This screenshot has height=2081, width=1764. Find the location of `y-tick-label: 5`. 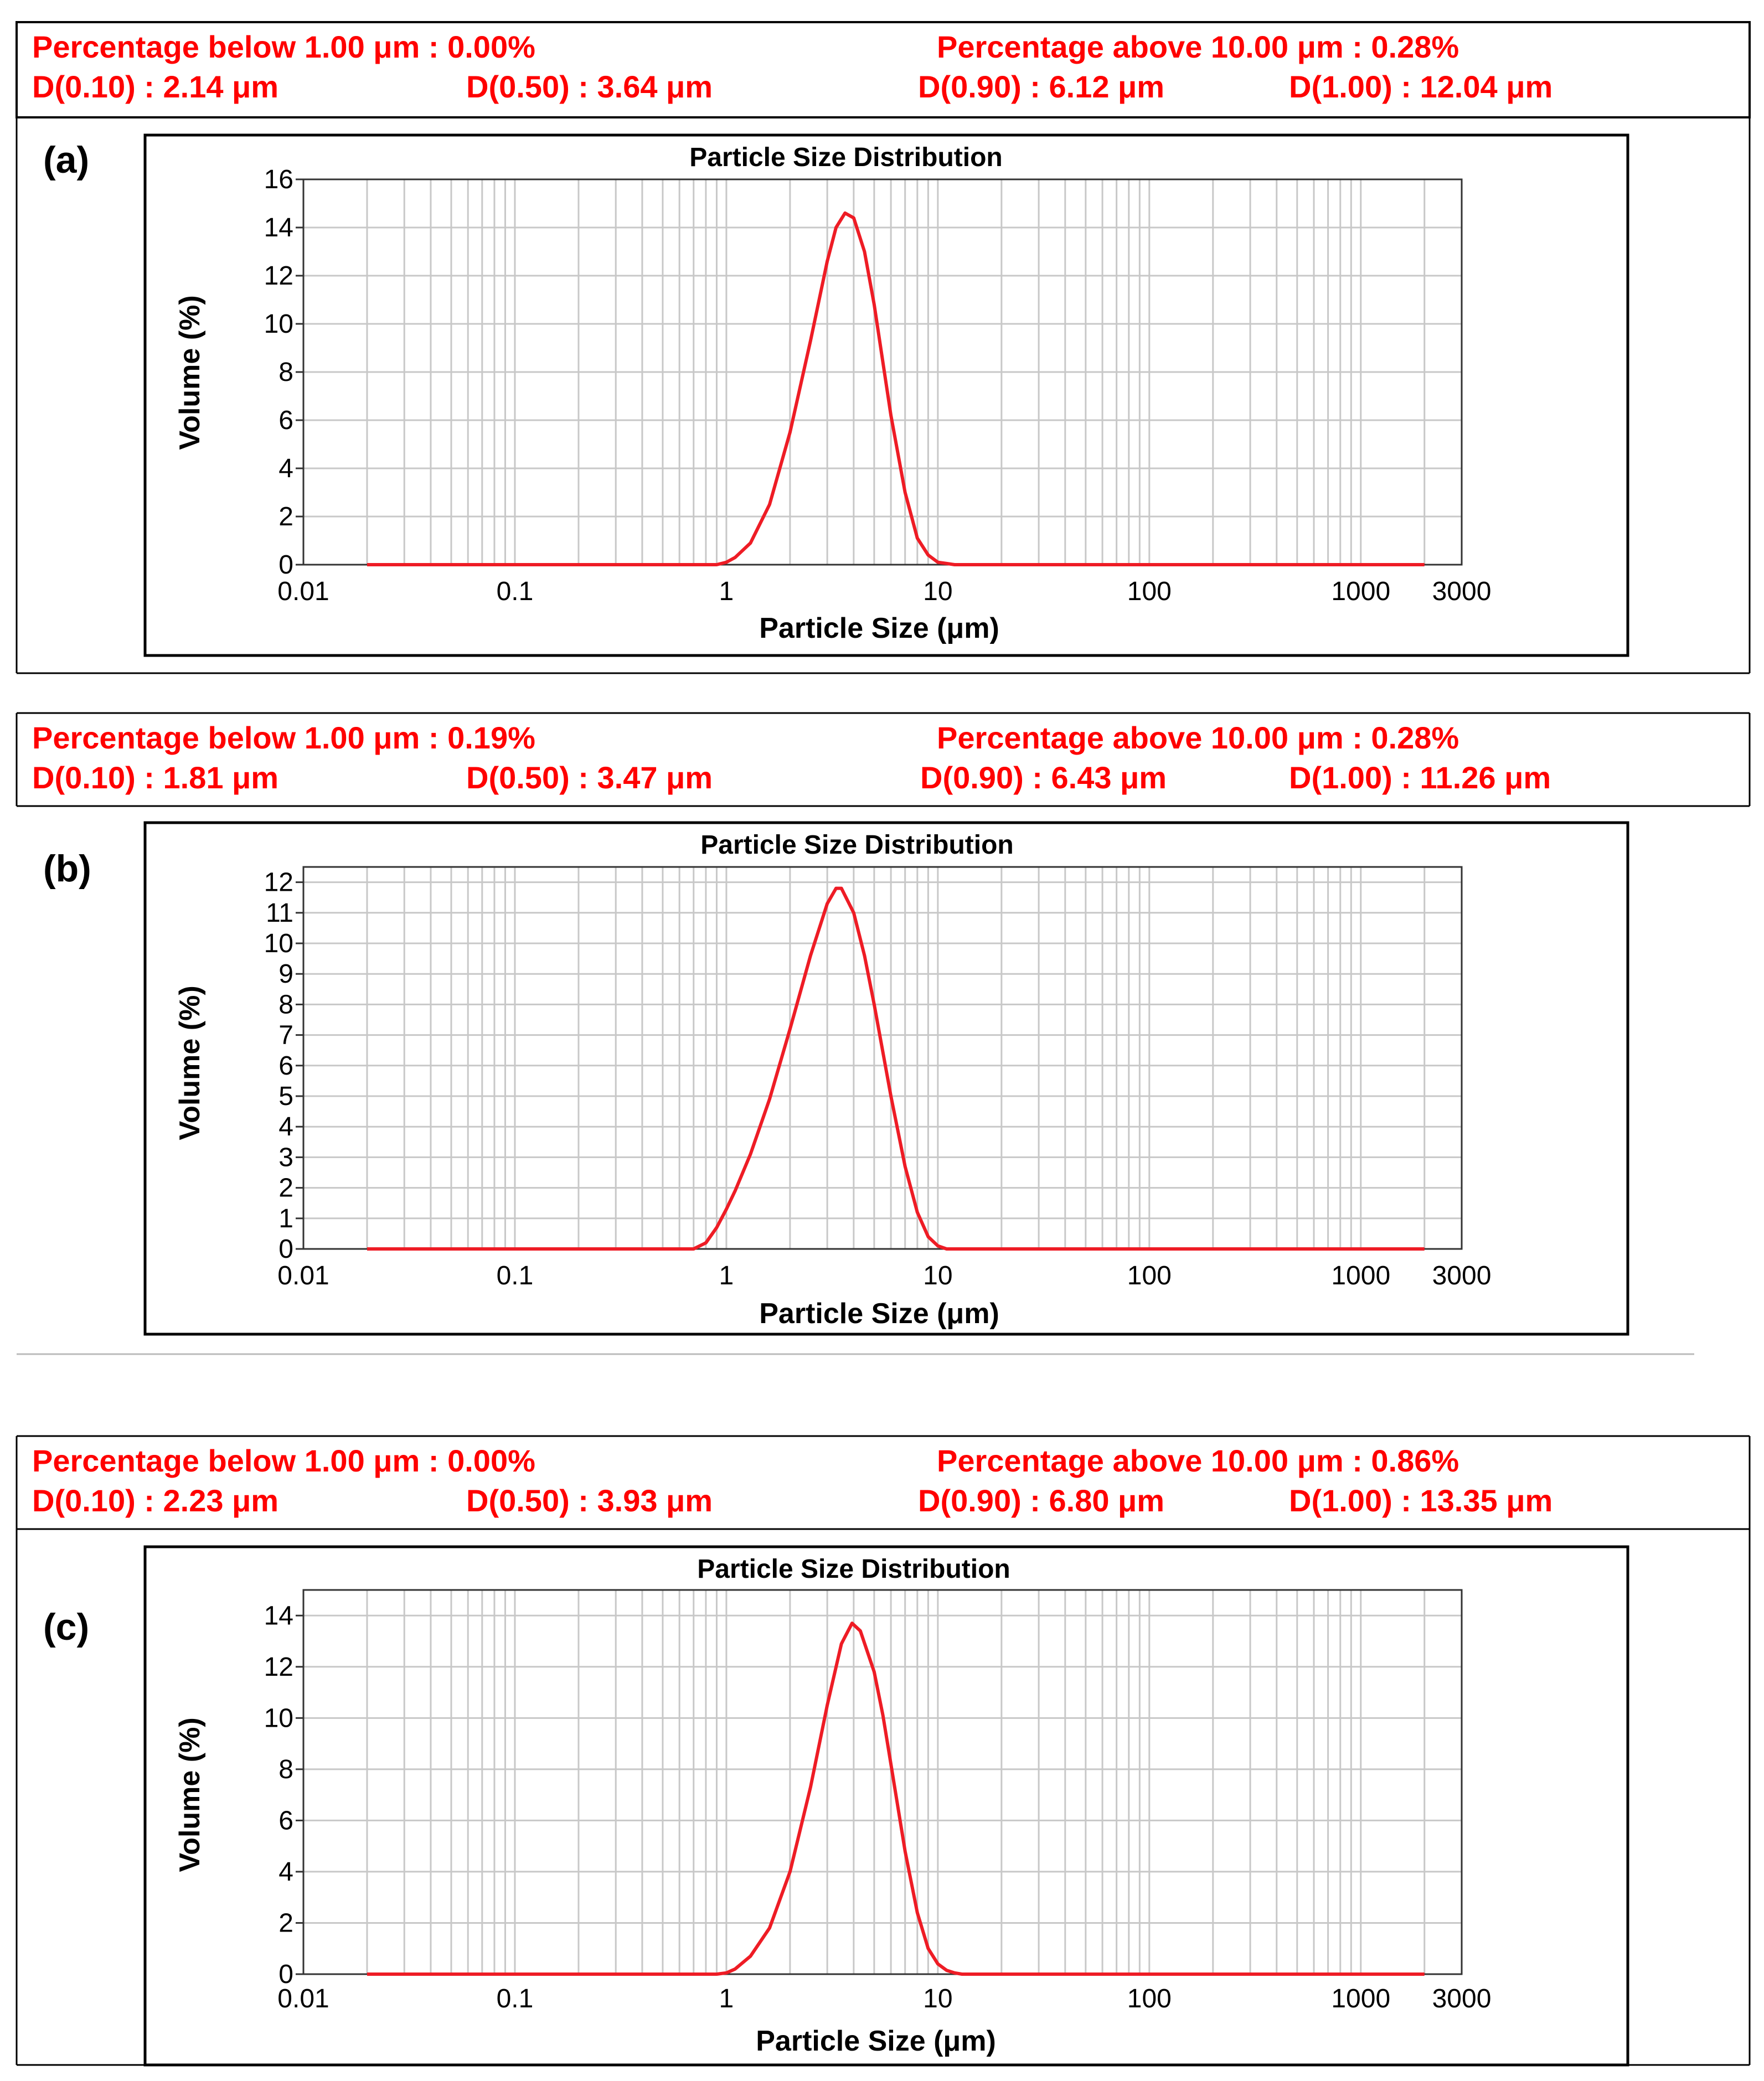

y-tick-label: 5 is located at coordinates (285, 1096).